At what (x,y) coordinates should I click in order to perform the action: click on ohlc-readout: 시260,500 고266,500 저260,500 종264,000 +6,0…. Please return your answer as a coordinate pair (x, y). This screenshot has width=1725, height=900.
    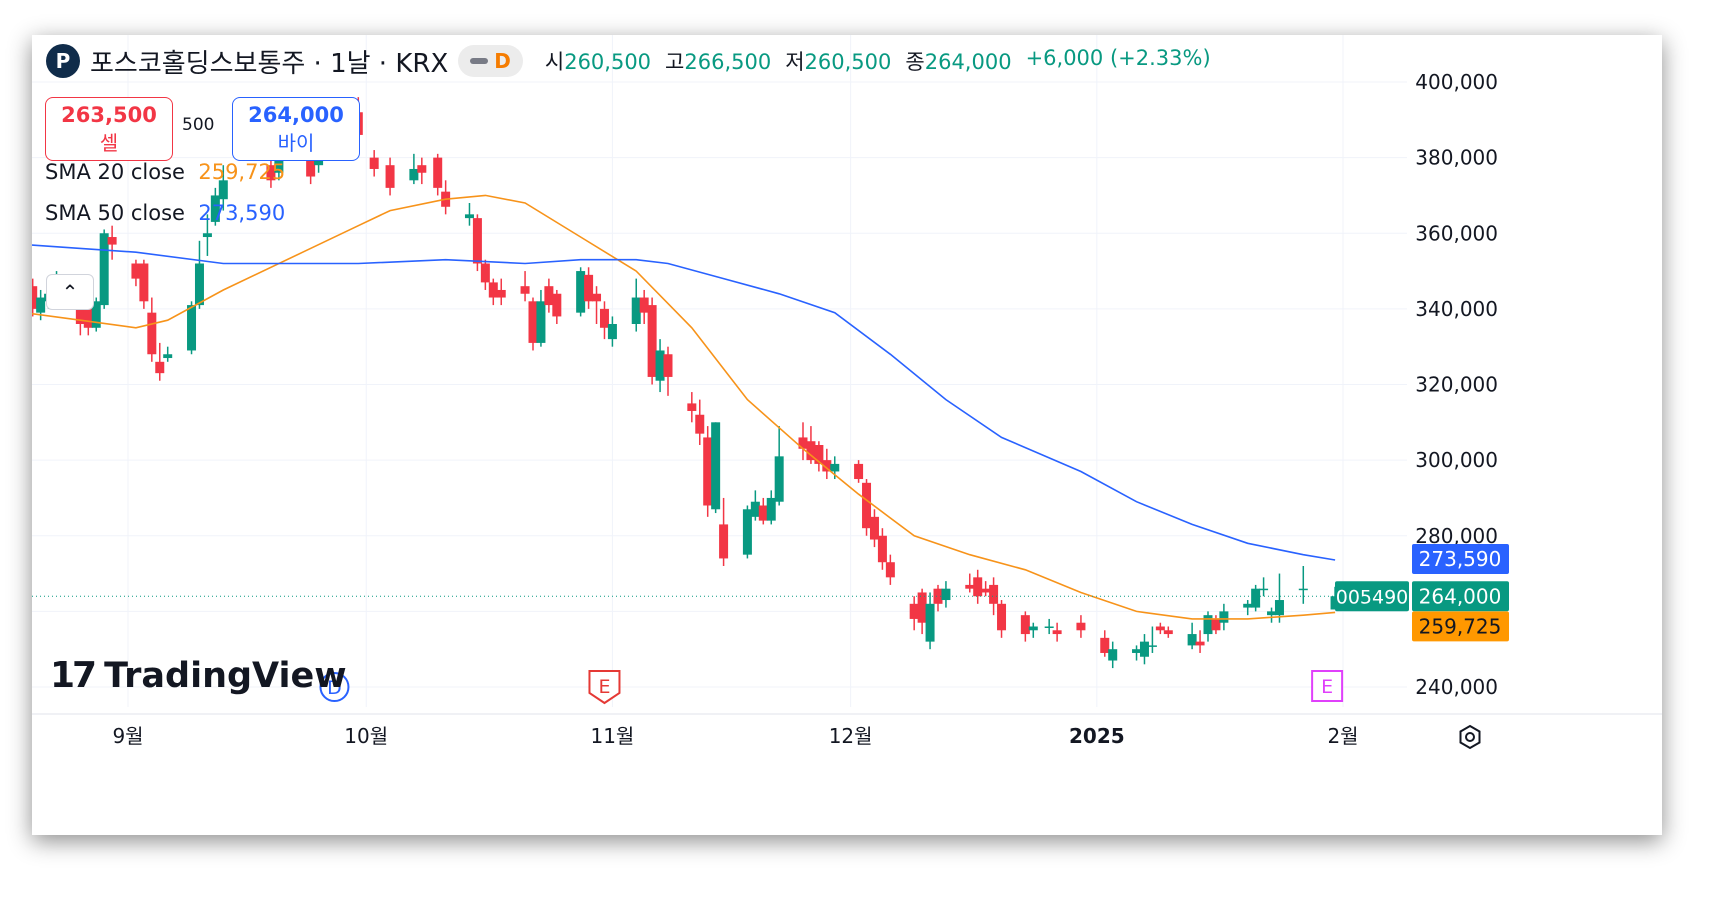
    Looking at the image, I should click on (878, 61).